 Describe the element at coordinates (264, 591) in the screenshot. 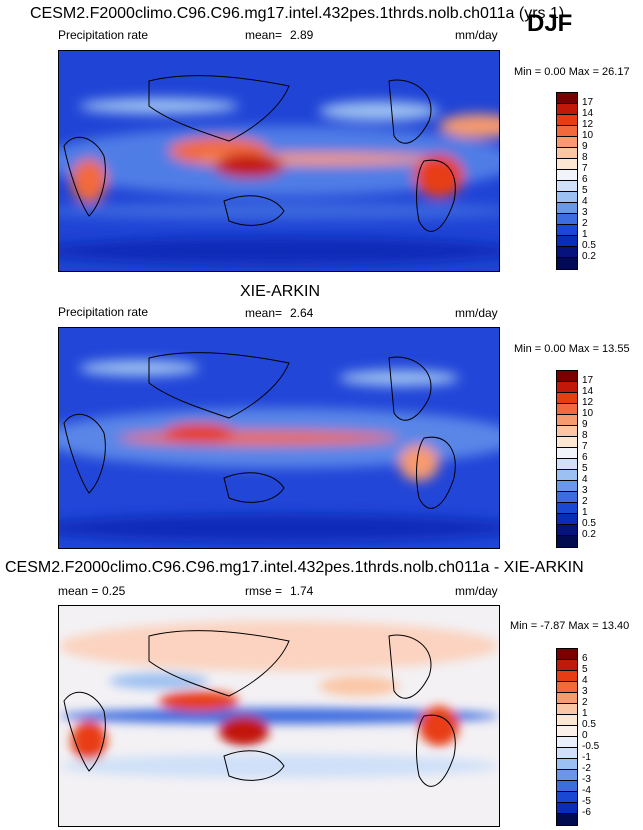

I see `panel3-rmse-label: rmse =` at that location.